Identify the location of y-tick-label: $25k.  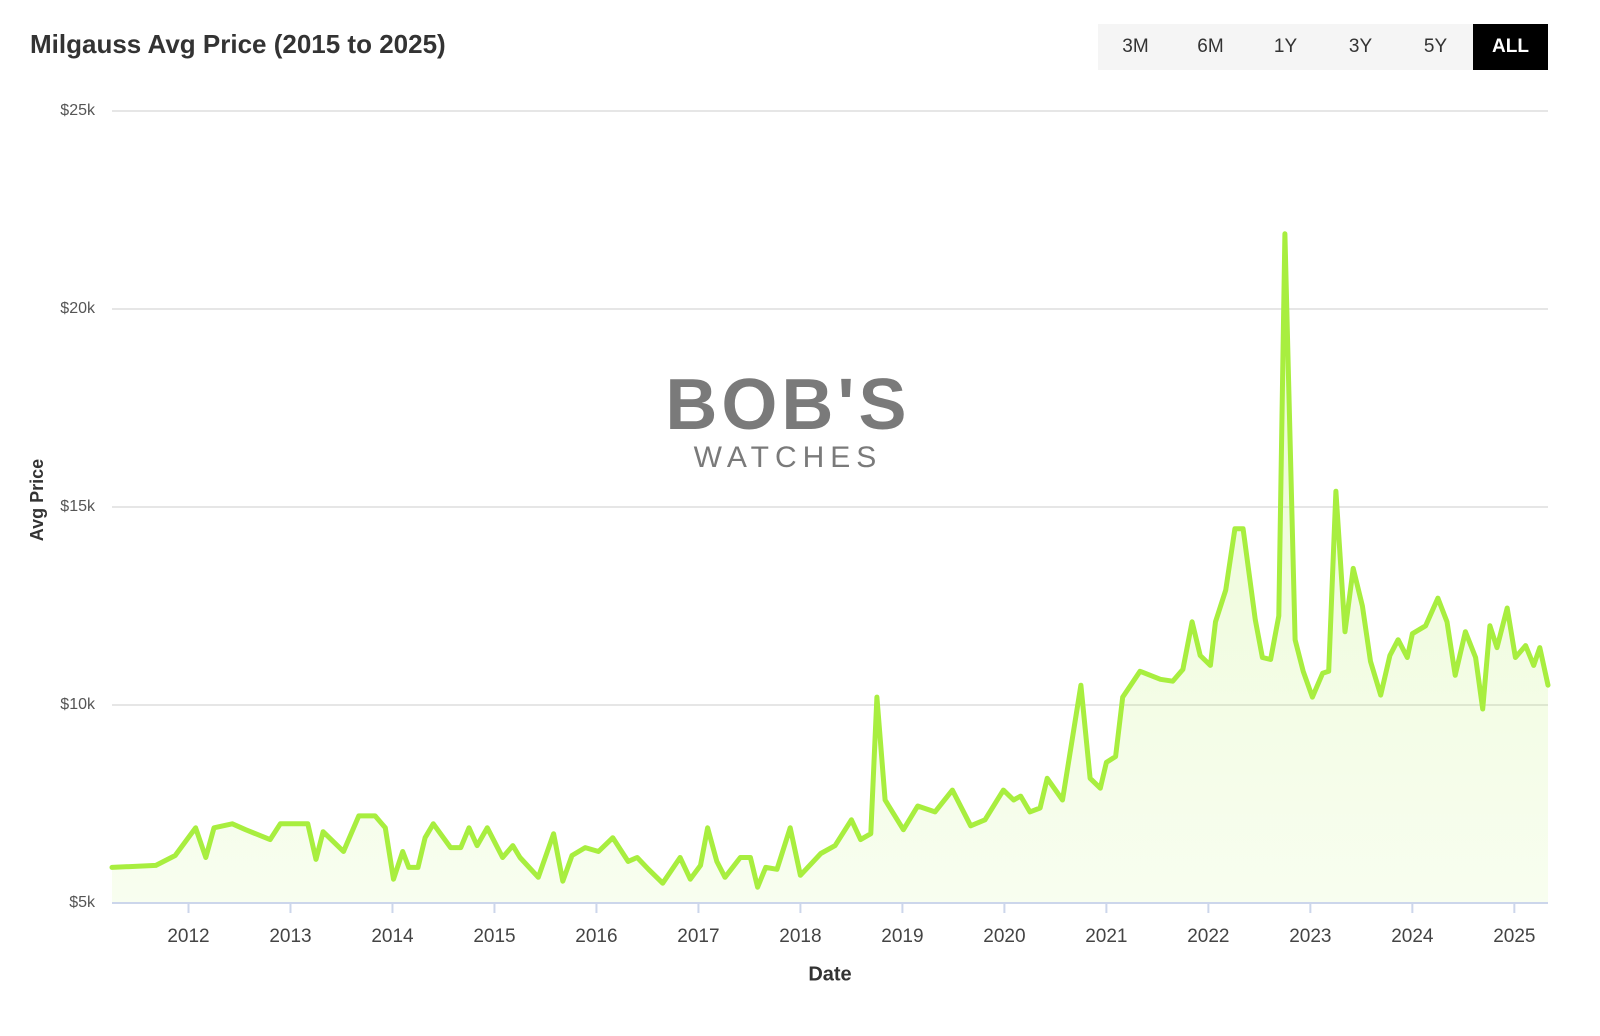
(78, 110).